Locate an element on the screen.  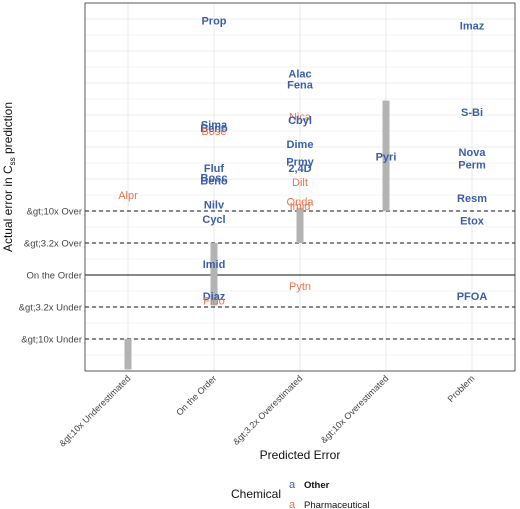
y-axis-title: Actual error in Css prediction is located at coordinates (9, 177).